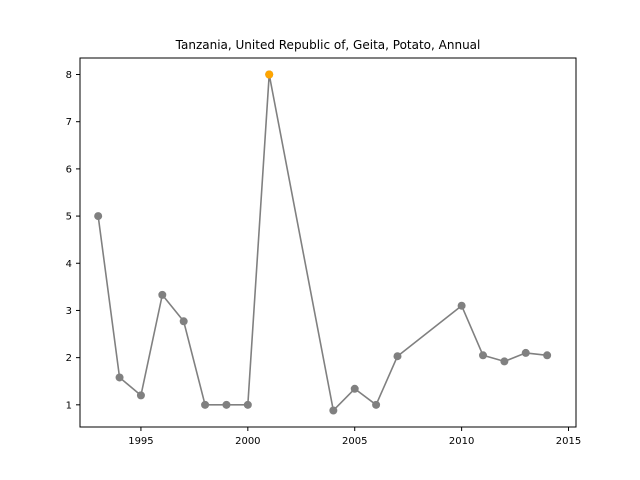  Describe the element at coordinates (140, 441) in the screenshot. I see `x-tick-label: 1995` at that location.